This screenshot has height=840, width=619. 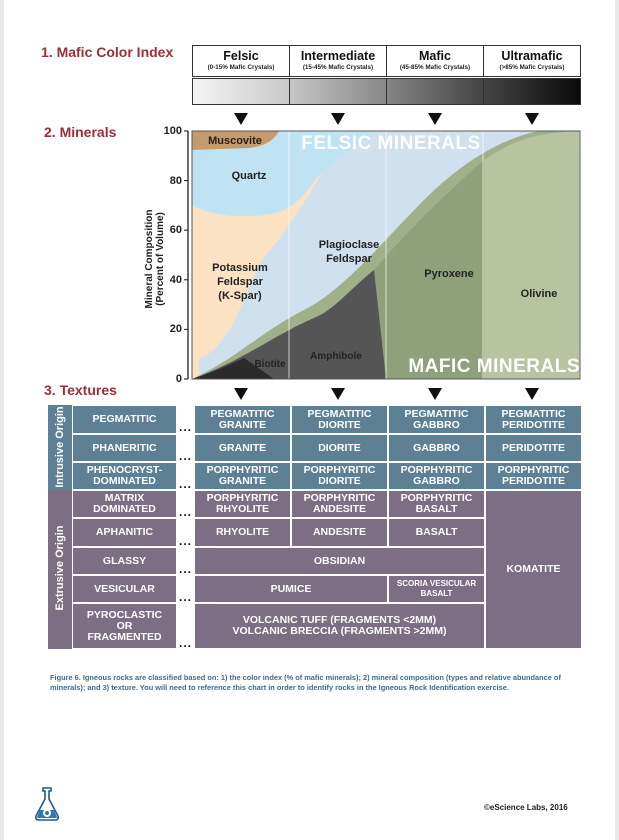 I want to click on section-title-color-index: 1. Mafic Color Index, so click(x=107, y=52).